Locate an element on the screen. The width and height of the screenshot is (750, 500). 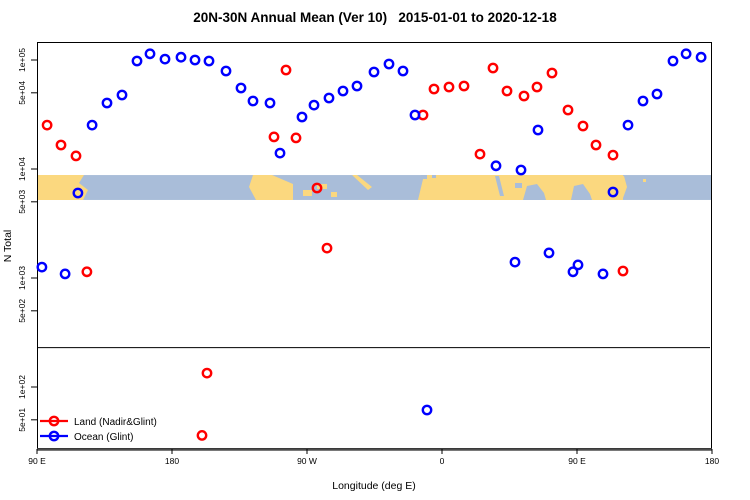
legend-label-ocean: Ocean (Glint) is located at coordinates (103, 437).